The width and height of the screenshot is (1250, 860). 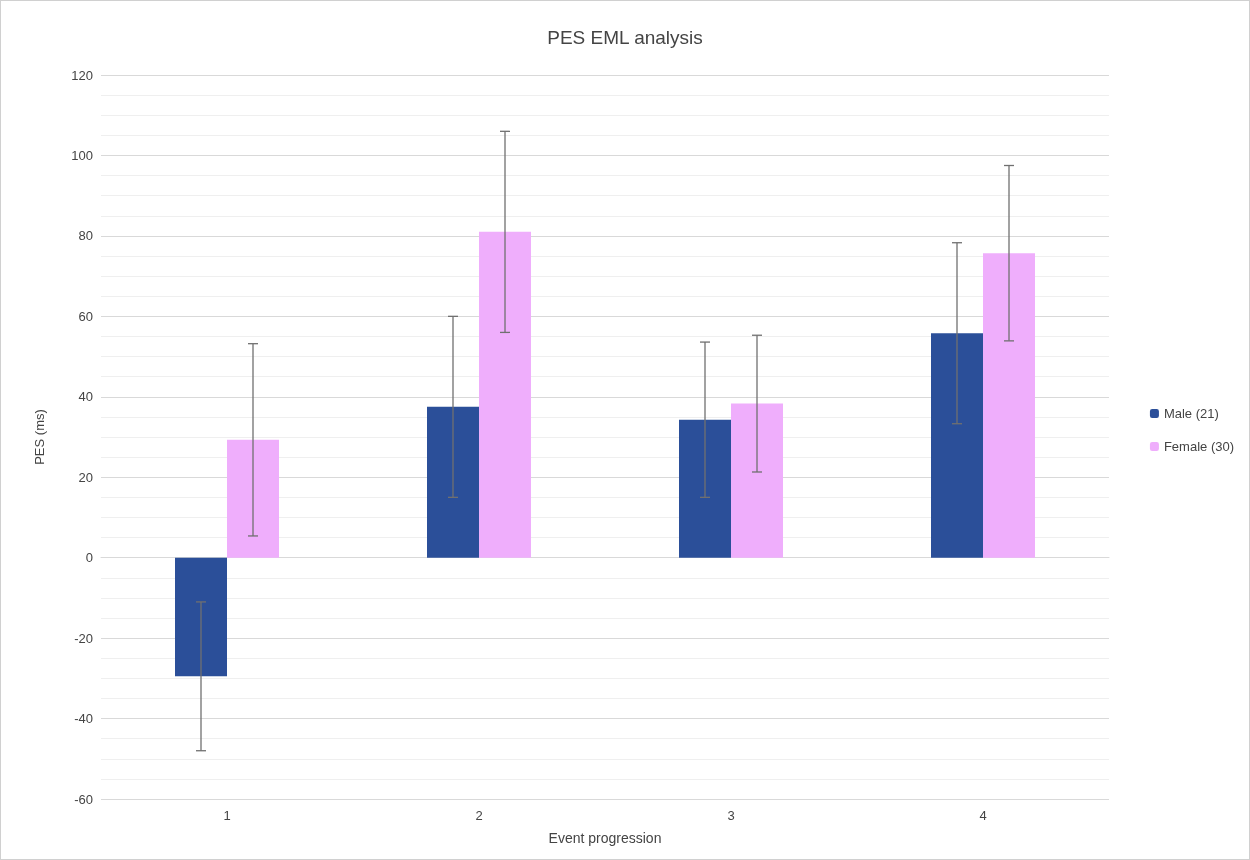 I want to click on y-tick-label: -20, so click(x=83, y=638).